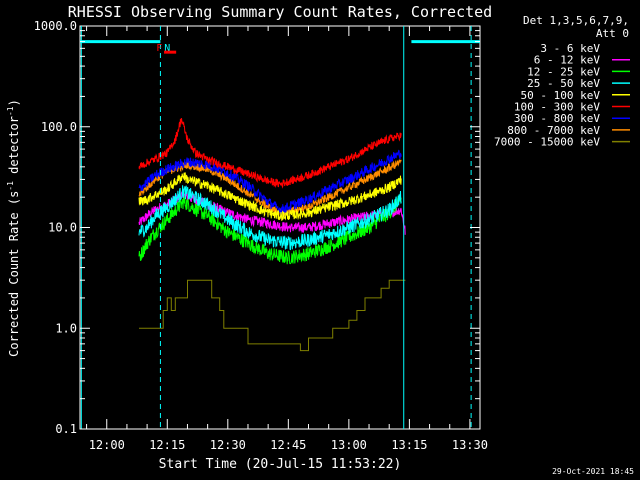 This screenshot has width=640, height=480. I want to click on flag-f: F, so click(159, 48).